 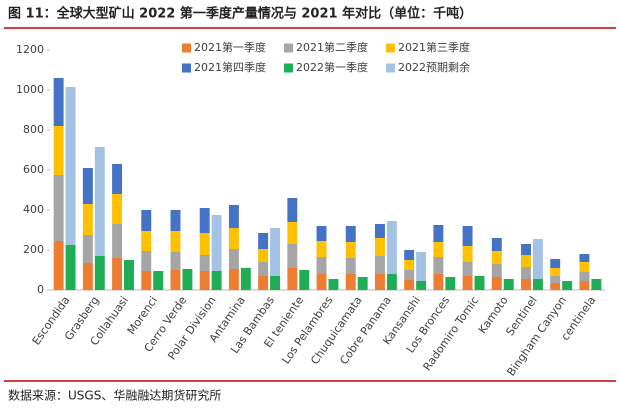 I want to click on legend-label: 2022预期剩余, so click(x=434, y=67).